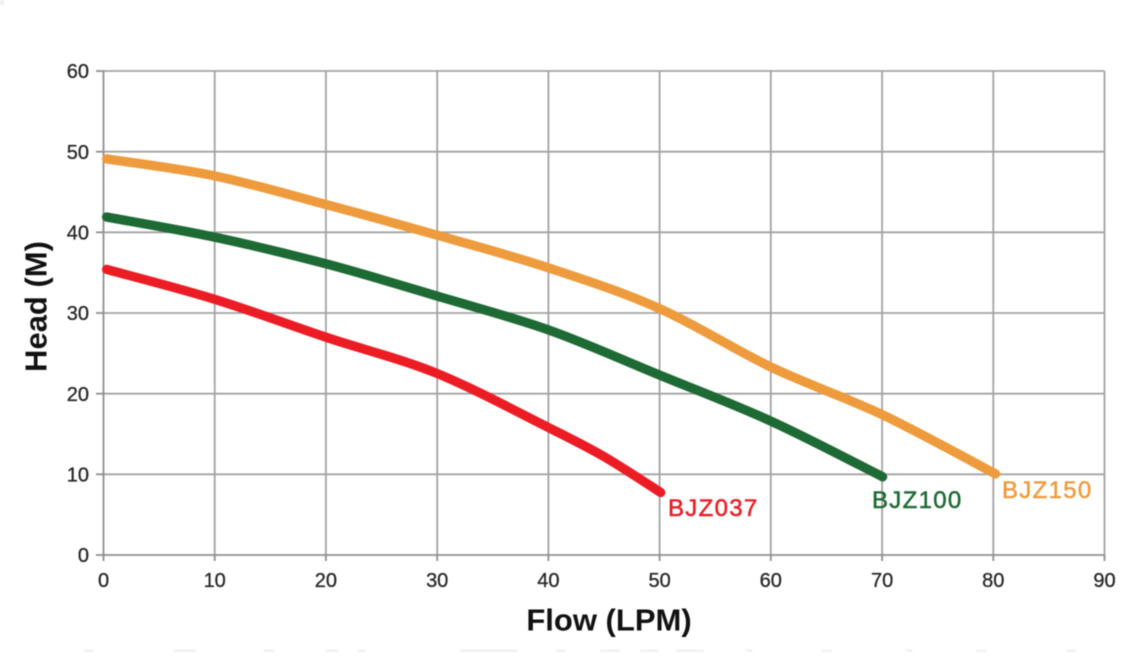 The width and height of the screenshot is (1135, 657). I want to click on svg-text: 80, so click(993, 581).